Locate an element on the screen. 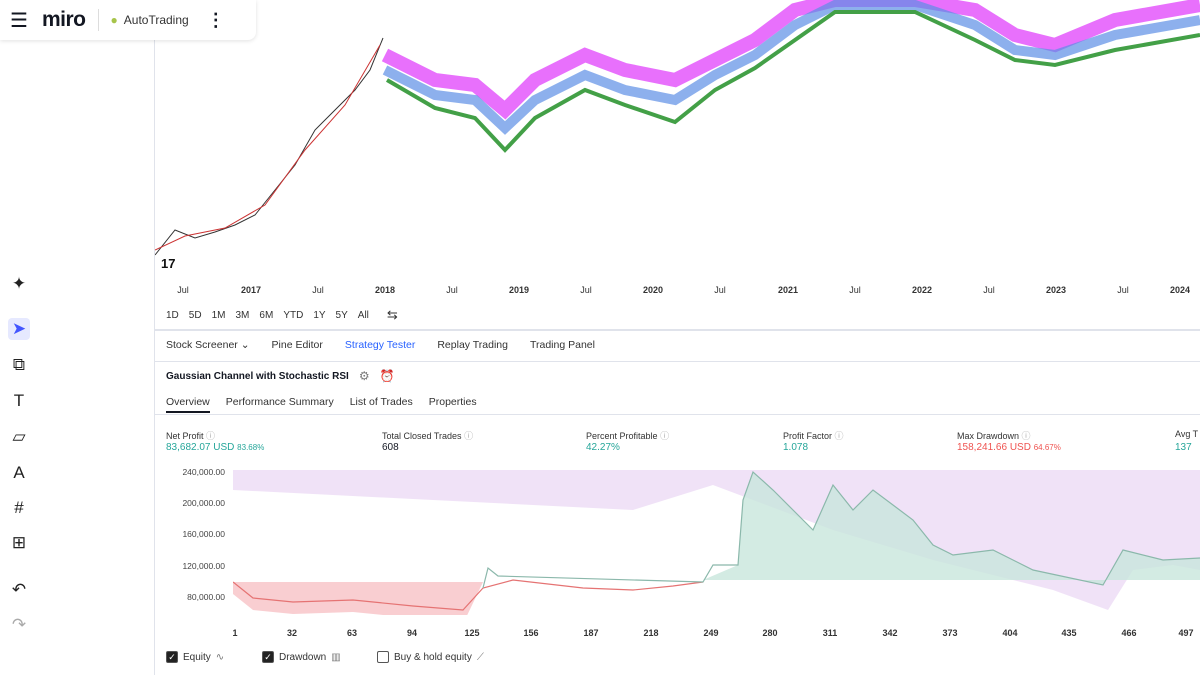 Image resolution: width=1200 pixels, height=675 pixels. date-range-icon: ⇆ is located at coordinates (392, 314).